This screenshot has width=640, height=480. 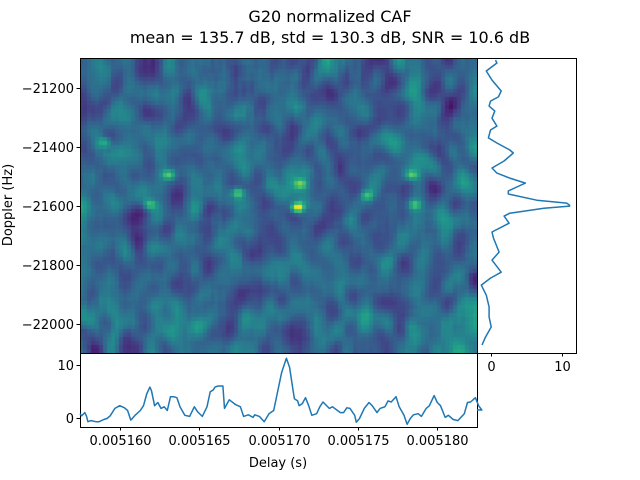 What do you see at coordinates (48, 325) in the screenshot?
I see `y-tick-label: −22000` at bounding box center [48, 325].